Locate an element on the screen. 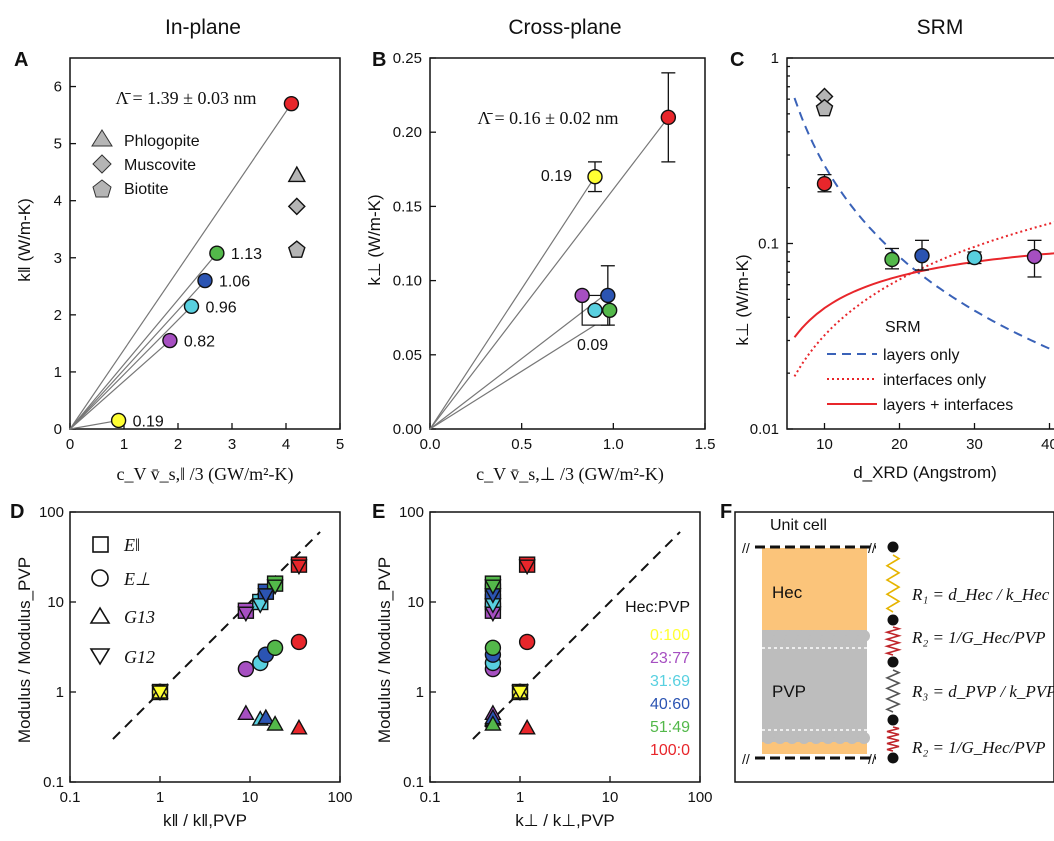 Image resolution: width=1054 pixels, height=841 pixels. panel-c-point is located at coordinates (922, 256).